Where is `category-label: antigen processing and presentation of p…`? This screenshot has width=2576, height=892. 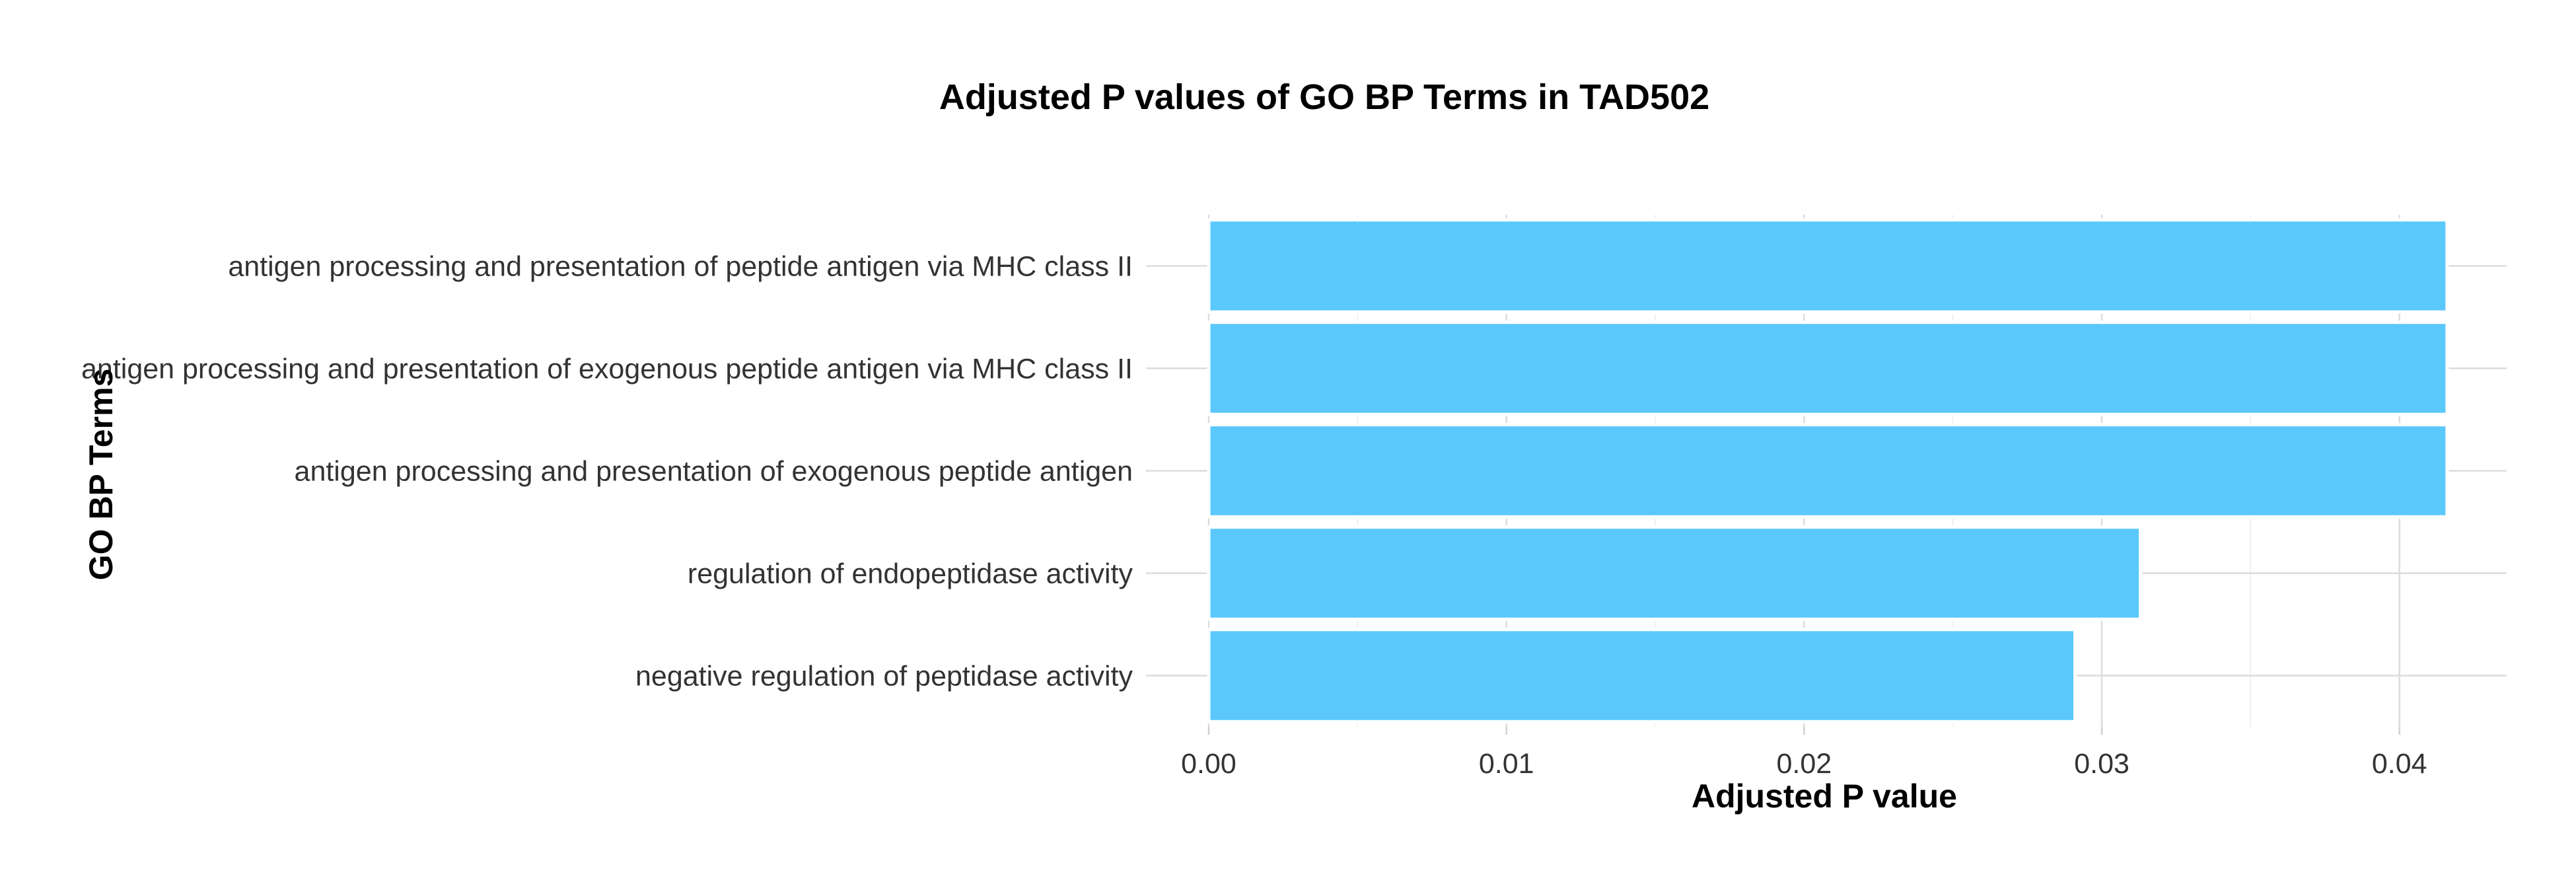
category-label: antigen processing and presentation of p… is located at coordinates (680, 267).